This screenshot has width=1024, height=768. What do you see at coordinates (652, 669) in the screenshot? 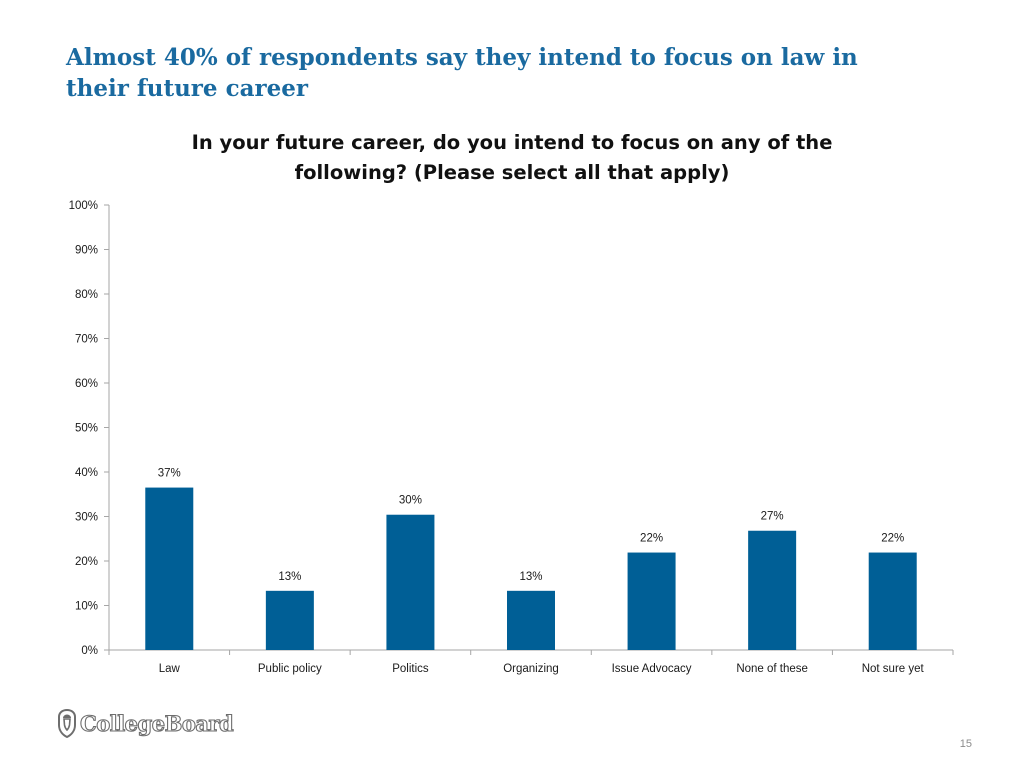
I see `x-category-label: Issue Advocacy` at bounding box center [652, 669].